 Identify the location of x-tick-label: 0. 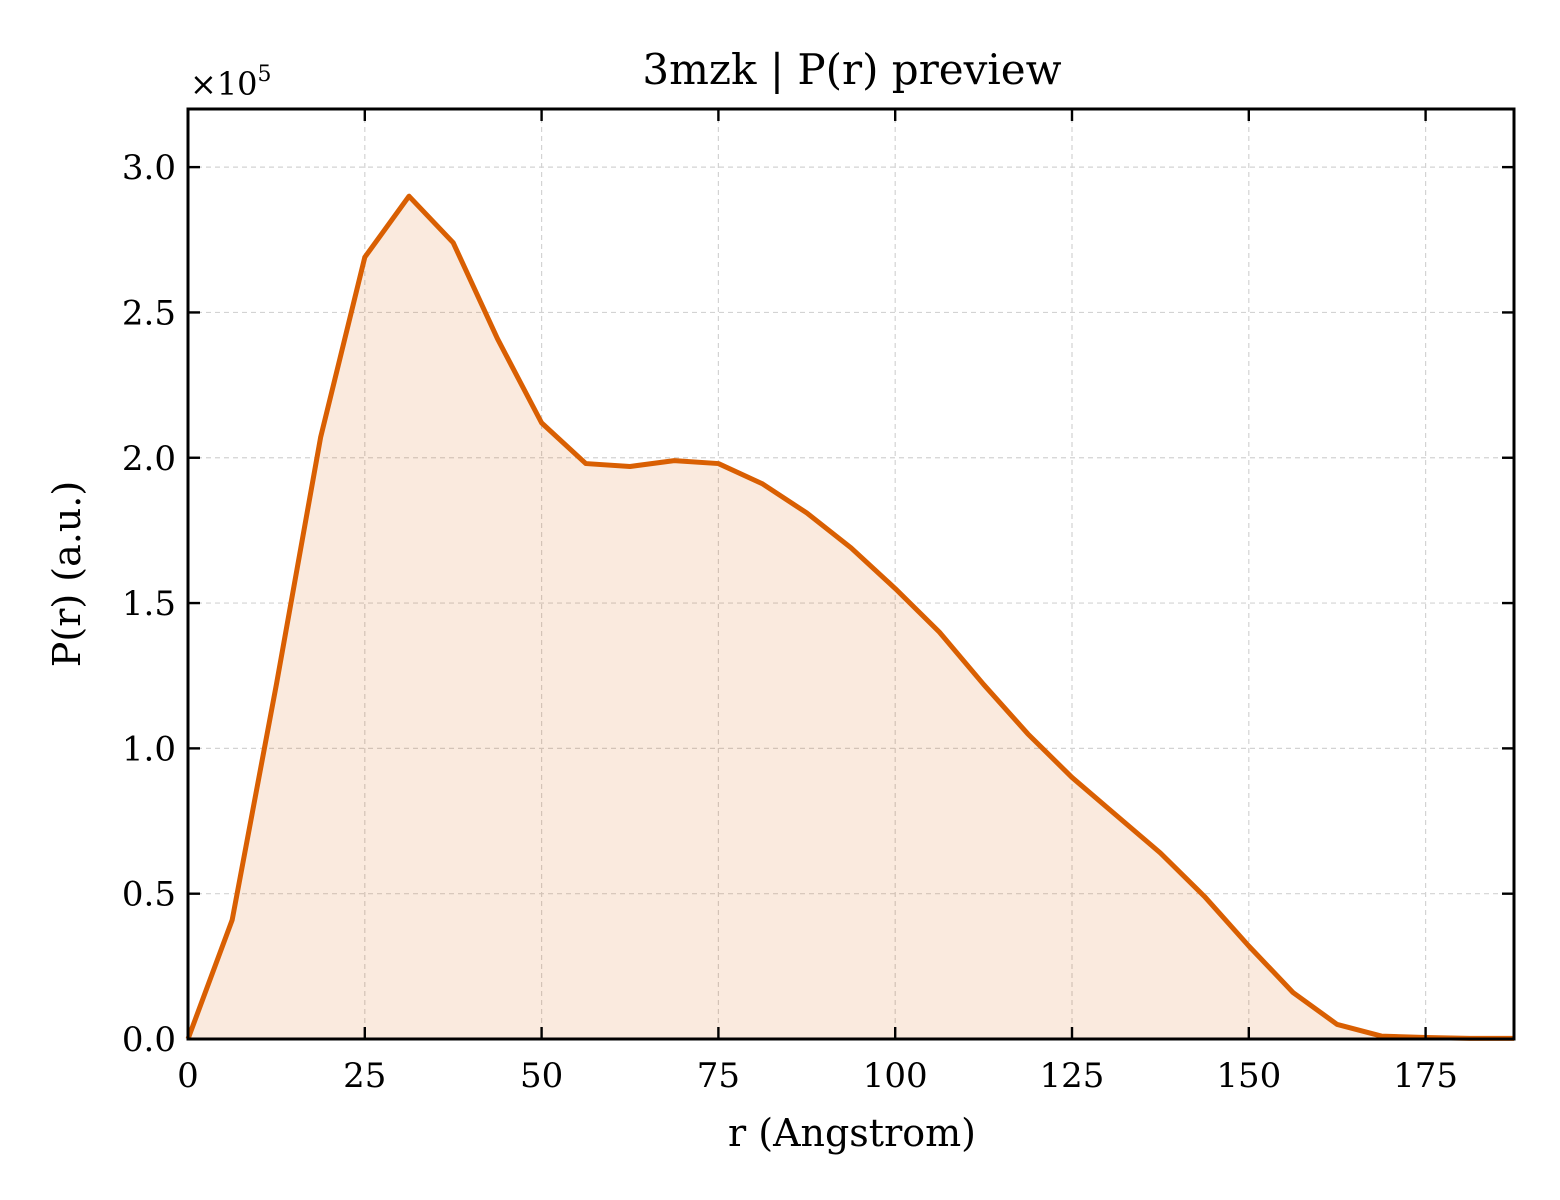
(188, 1076).